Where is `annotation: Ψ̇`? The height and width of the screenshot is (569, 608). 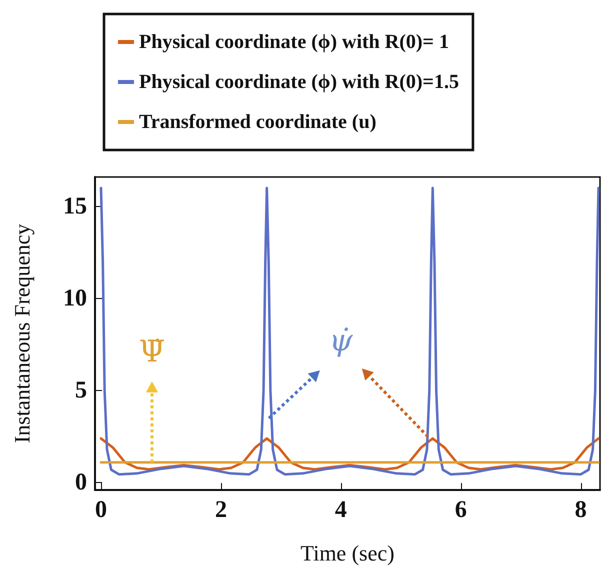
annotation: Ψ̇ is located at coordinates (152, 352).